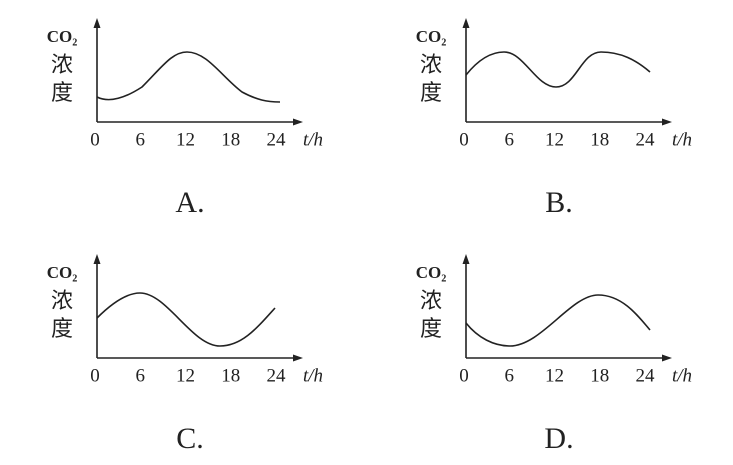 The image size is (733, 465). What do you see at coordinates (190, 438) in the screenshot?
I see `option-label: C.` at bounding box center [190, 438].